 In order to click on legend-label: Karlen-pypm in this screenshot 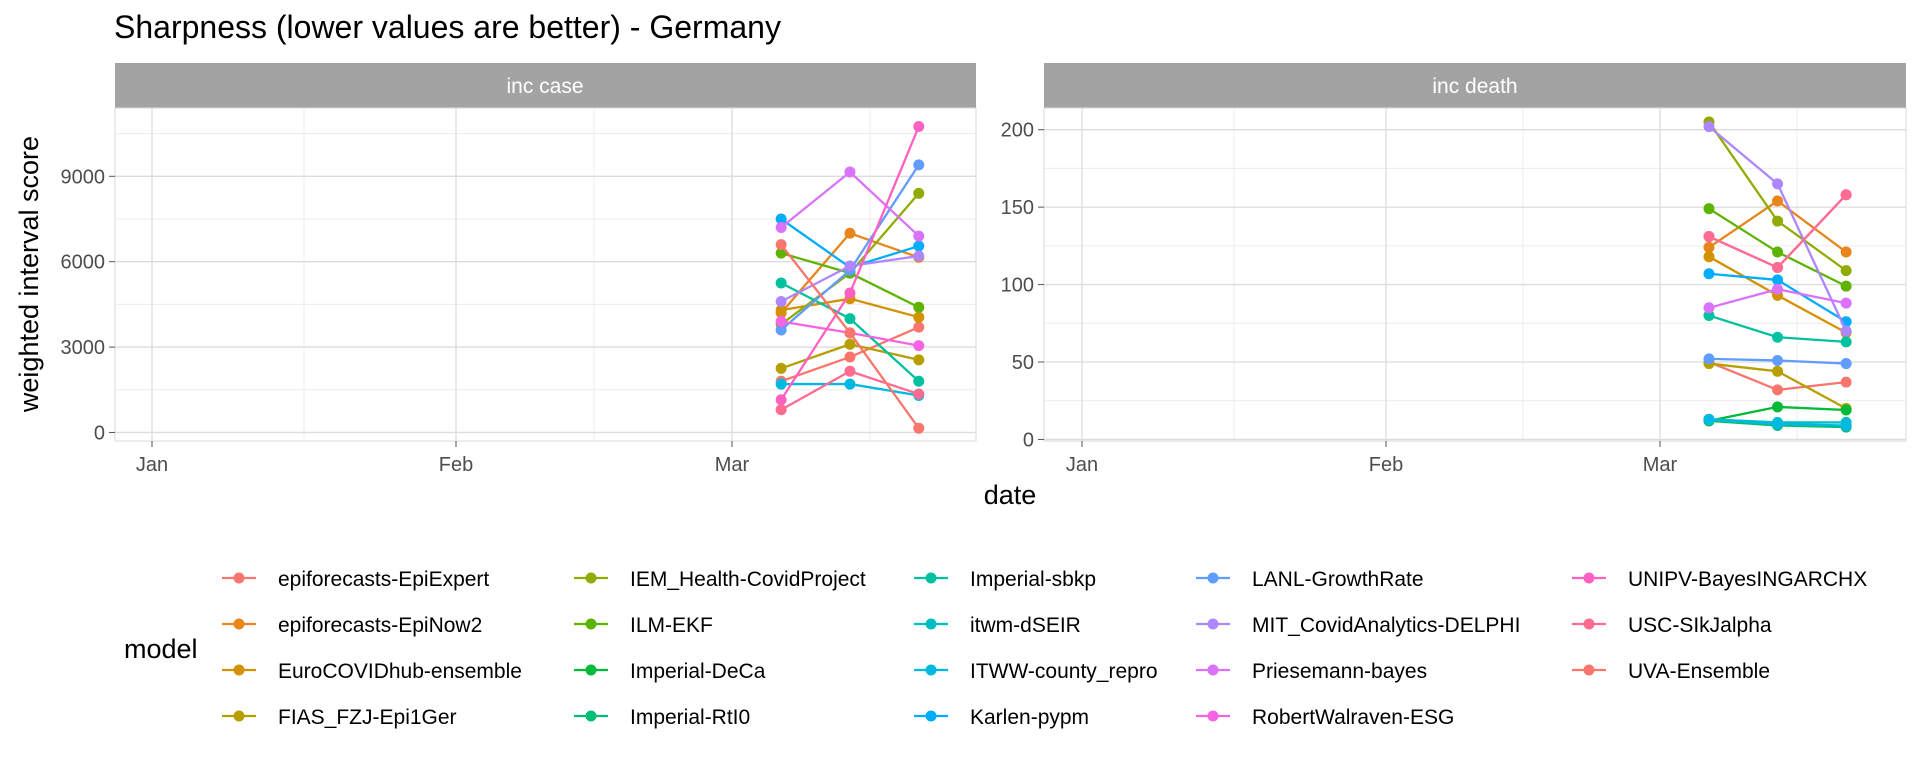, I will do `click(1029, 717)`.